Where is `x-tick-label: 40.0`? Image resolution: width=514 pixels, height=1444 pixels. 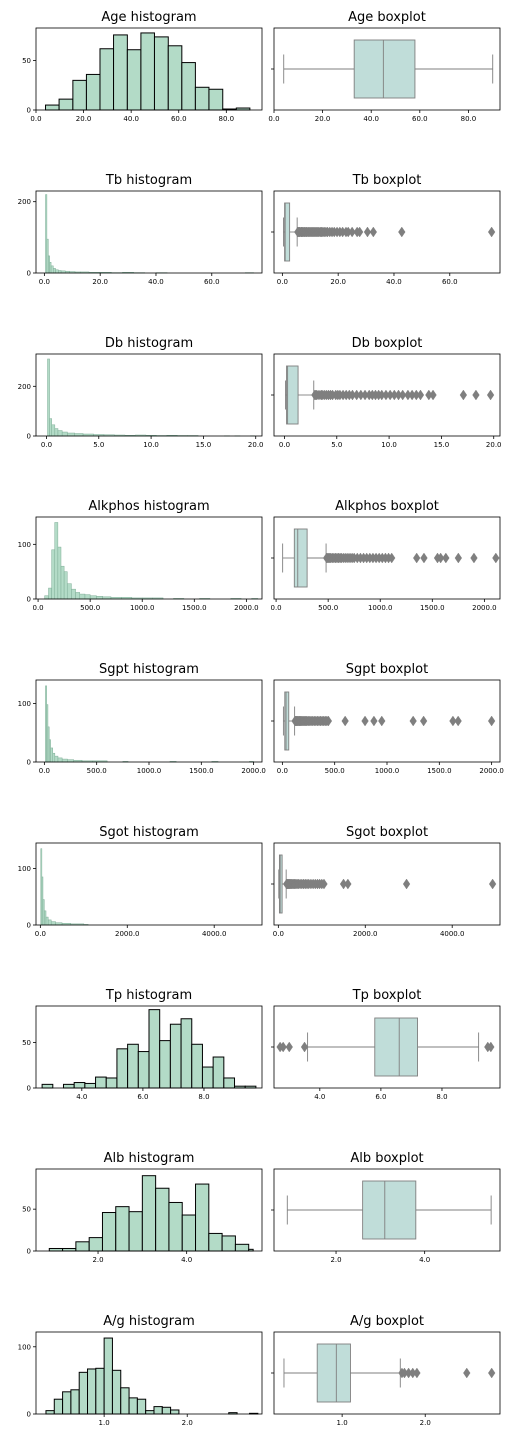
x-tick-label: 40.0 is located at coordinates (131, 119).